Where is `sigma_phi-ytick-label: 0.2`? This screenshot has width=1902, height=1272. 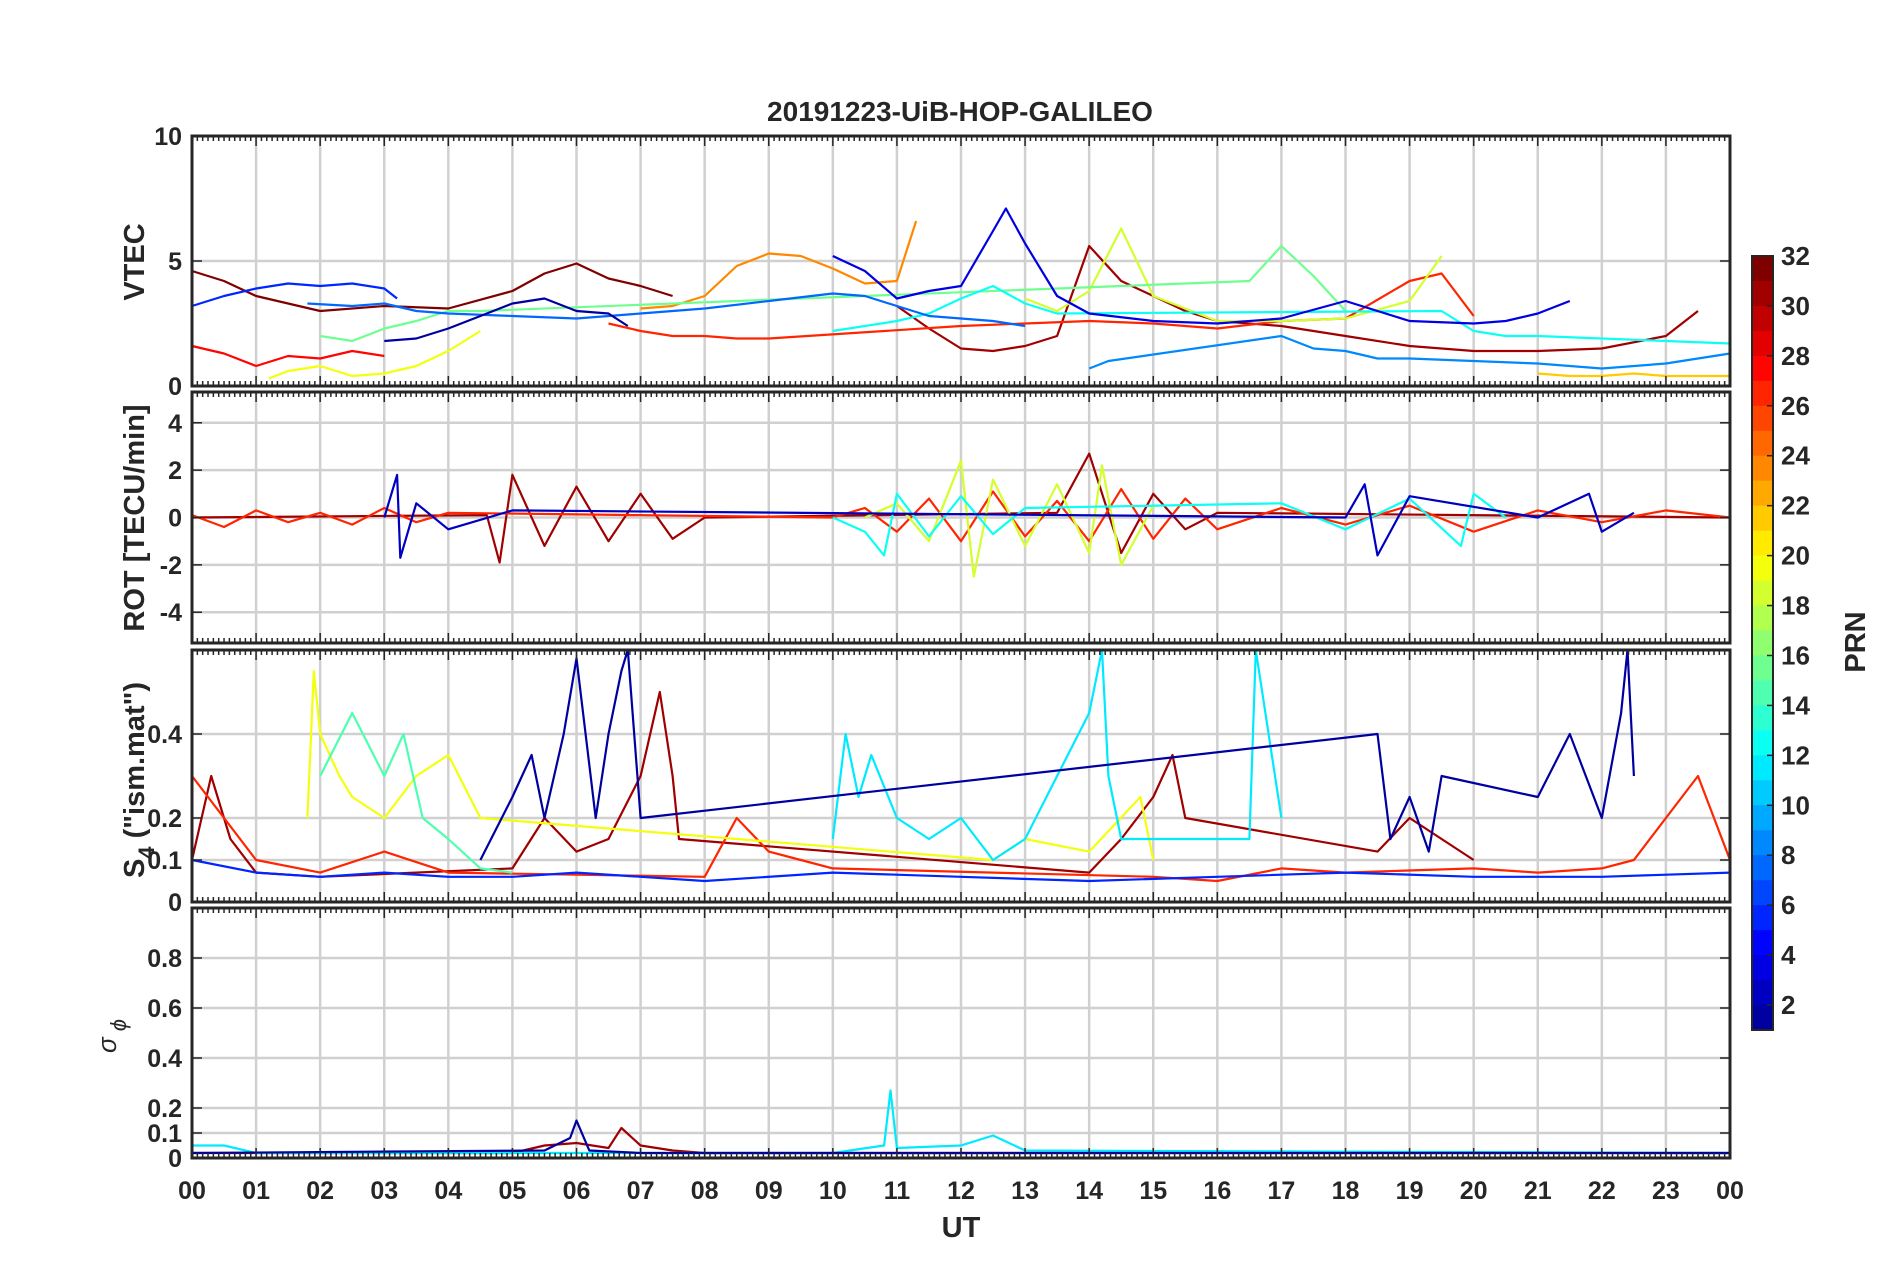 sigma_phi-ytick-label: 0.2 is located at coordinates (164, 1109).